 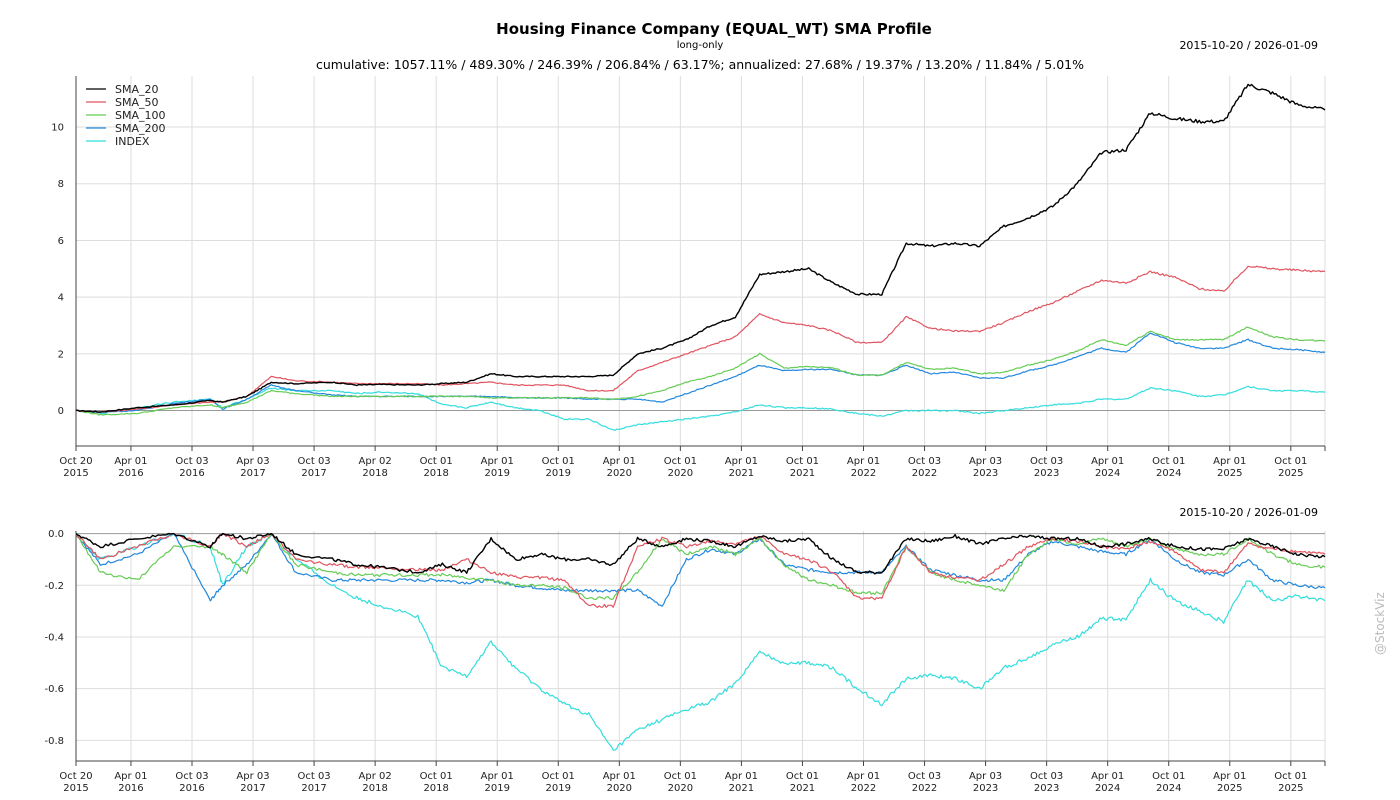 I want to click on legend-label-index: INDEX, so click(x=132, y=141).